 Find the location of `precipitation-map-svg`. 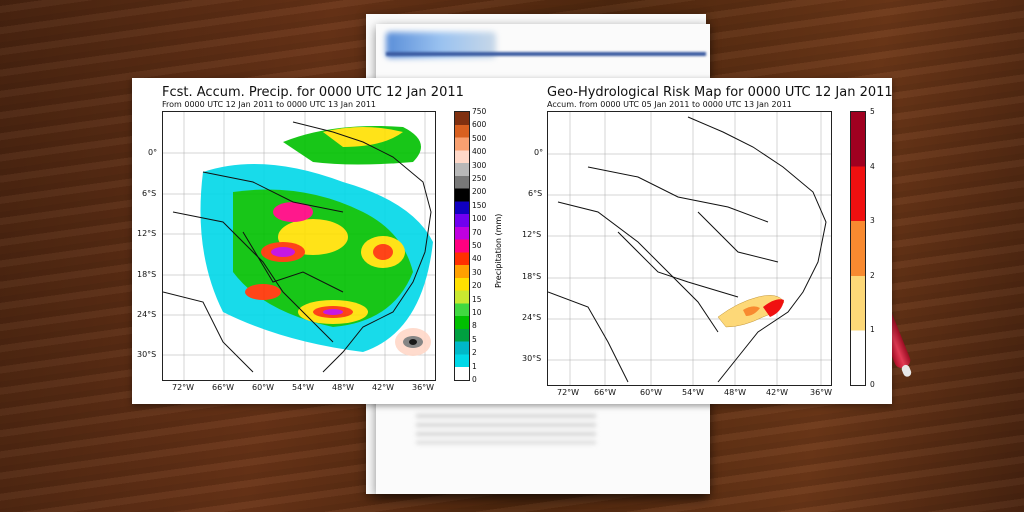

precipitation-map-svg is located at coordinates (299, 246).